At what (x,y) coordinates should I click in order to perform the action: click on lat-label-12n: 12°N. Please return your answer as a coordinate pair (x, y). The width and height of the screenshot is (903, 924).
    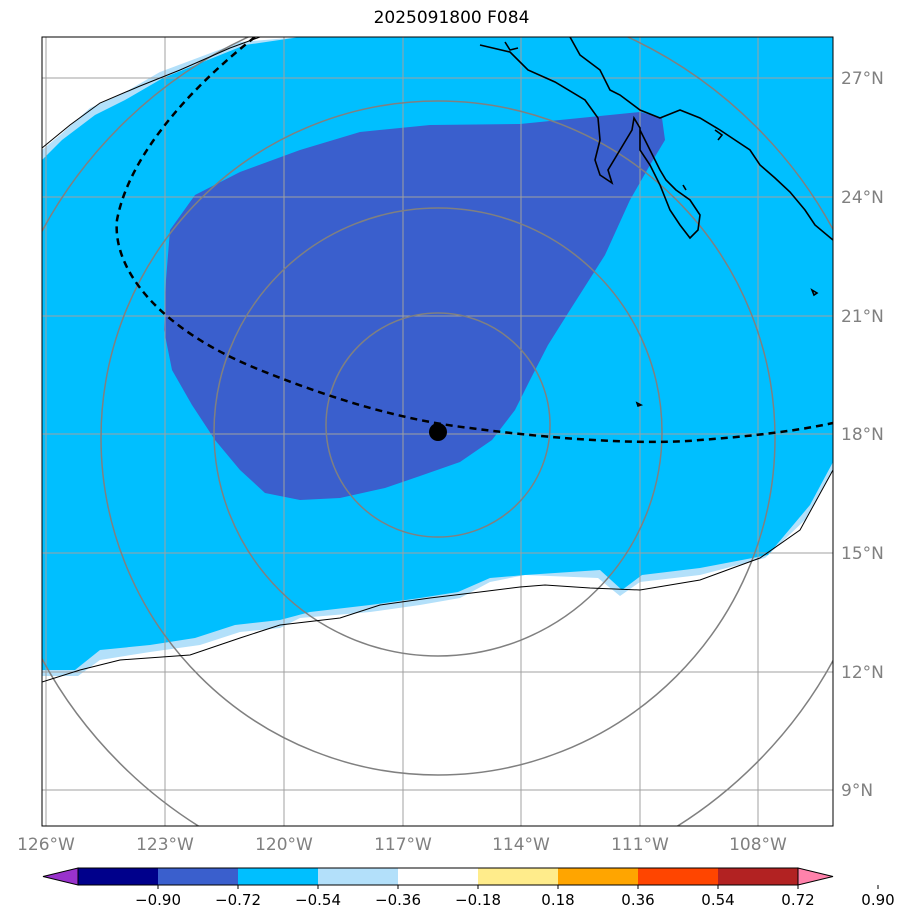
    Looking at the image, I should click on (862, 673).